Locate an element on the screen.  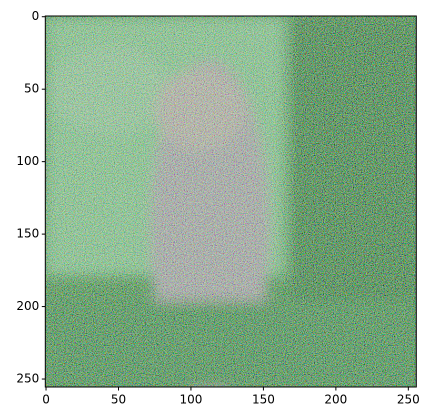
y-tick-label: 250 is located at coordinates (27, 379).